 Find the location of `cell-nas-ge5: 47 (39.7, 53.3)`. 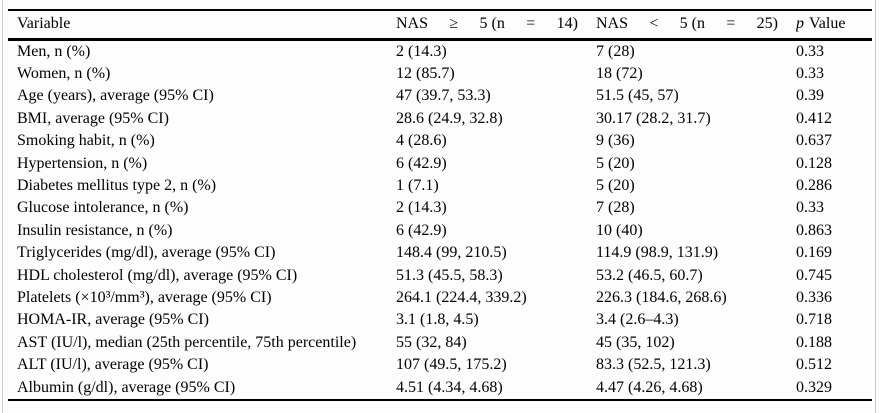

cell-nas-ge5: 47 (39.7, 53.3) is located at coordinates (443, 96).